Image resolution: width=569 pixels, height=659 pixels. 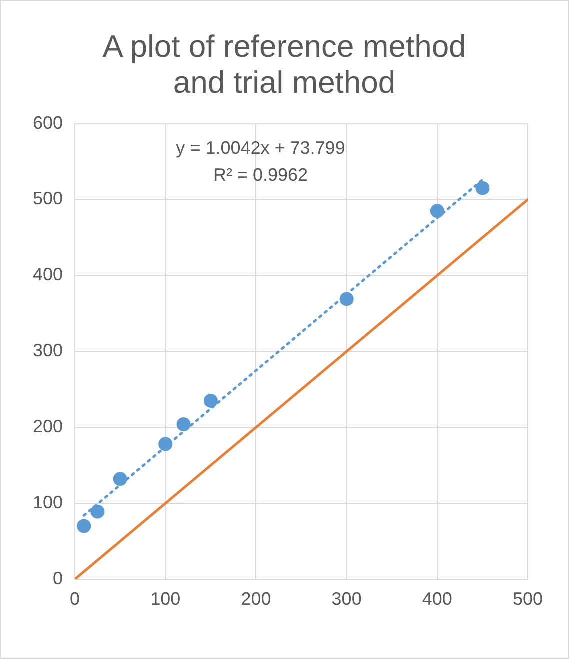 What do you see at coordinates (48, 274) in the screenshot?
I see `y-tick-label: 400` at bounding box center [48, 274].